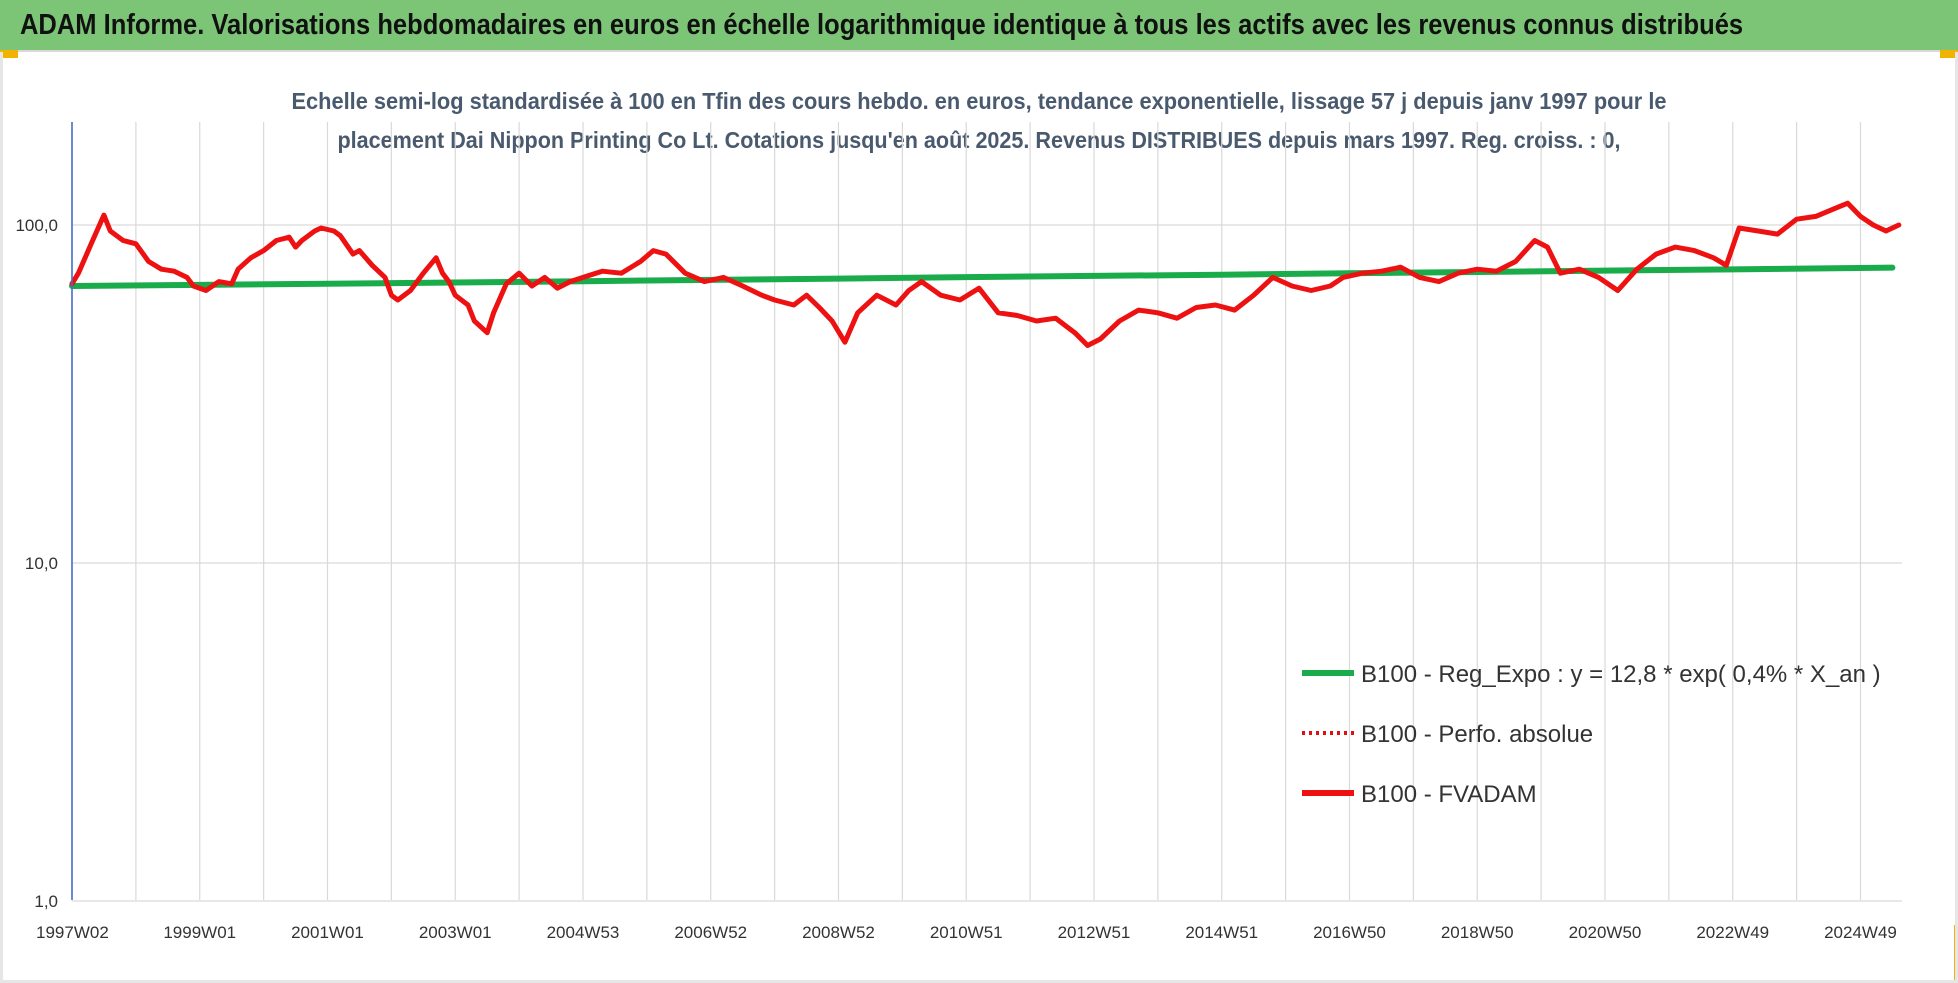  I want to click on x-tick-label: 2010W51, so click(966, 932).